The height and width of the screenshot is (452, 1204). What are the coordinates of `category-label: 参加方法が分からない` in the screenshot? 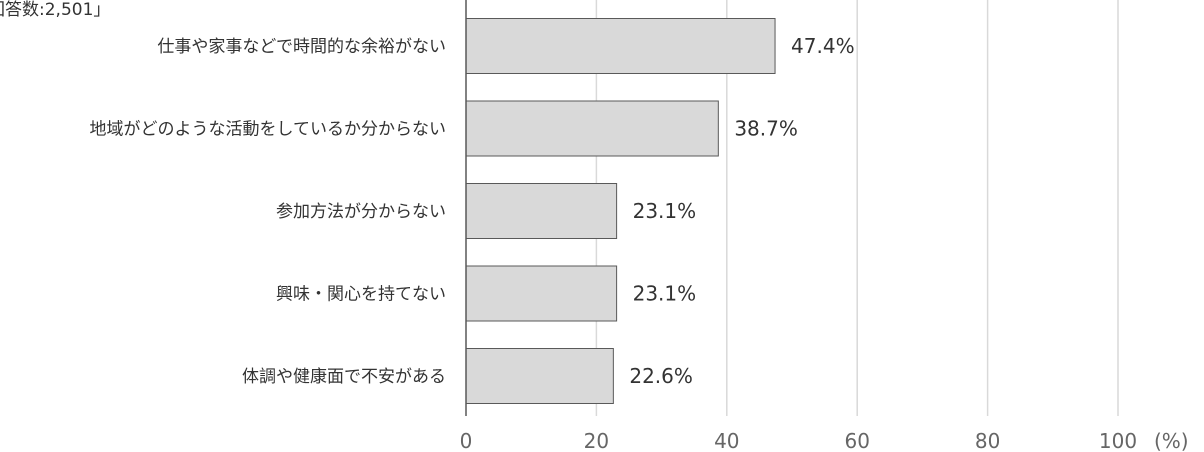 It's located at (361, 212).